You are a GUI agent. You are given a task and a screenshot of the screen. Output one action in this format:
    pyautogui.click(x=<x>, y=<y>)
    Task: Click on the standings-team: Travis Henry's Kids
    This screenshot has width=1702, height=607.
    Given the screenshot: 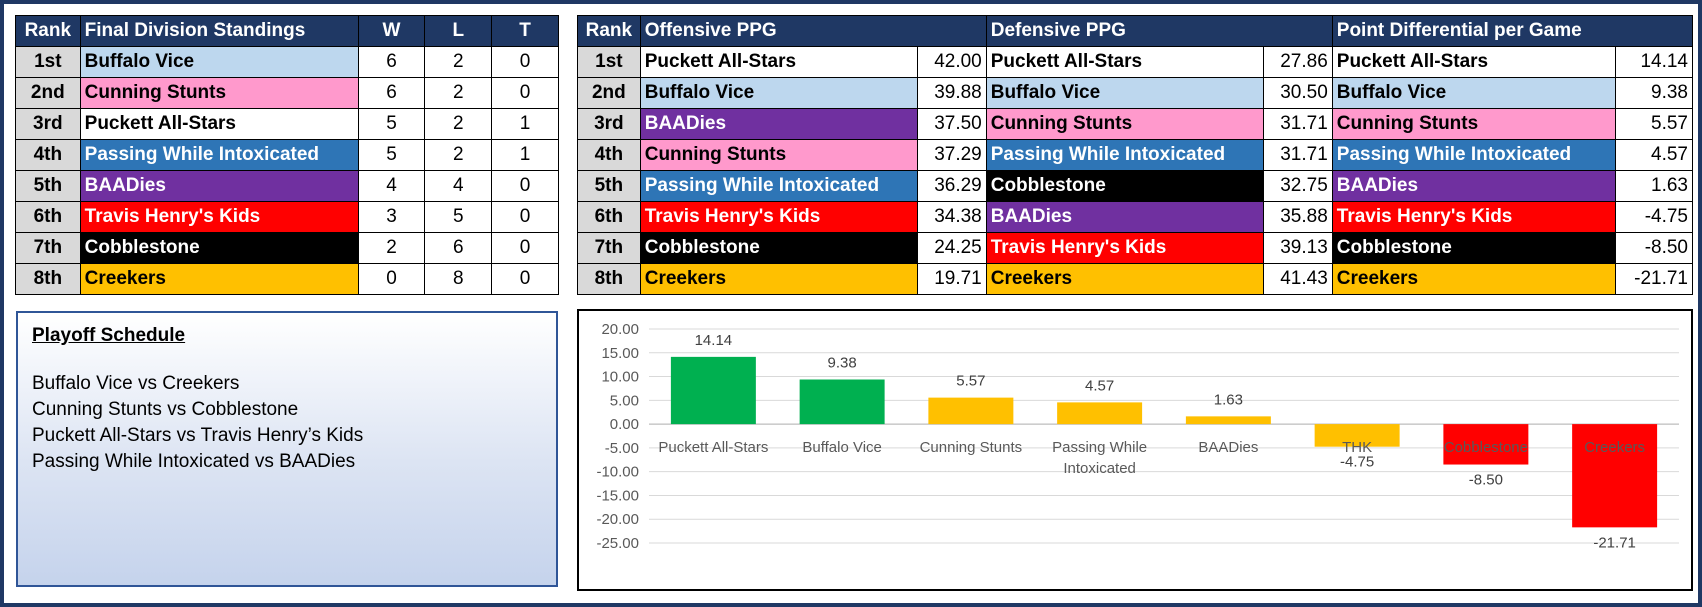 What is the action you would take?
    pyautogui.click(x=219, y=217)
    